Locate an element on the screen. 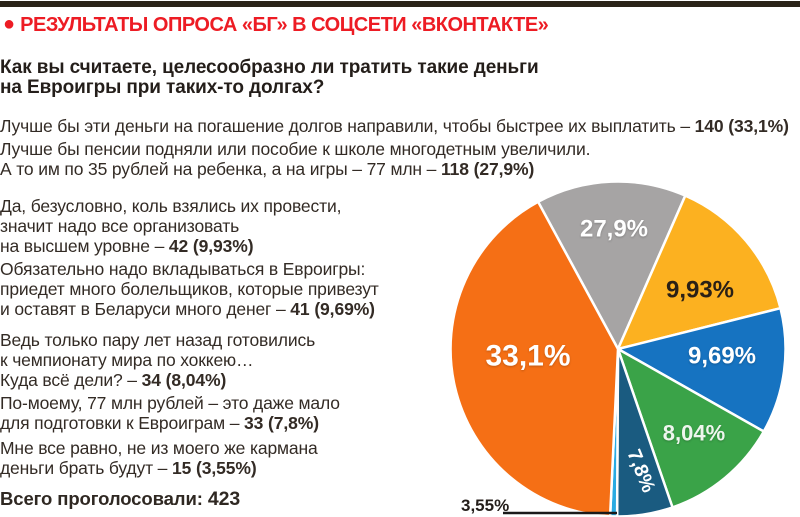 This screenshot has width=800, height=517. svg-text: 9,69% is located at coordinates (722, 356).